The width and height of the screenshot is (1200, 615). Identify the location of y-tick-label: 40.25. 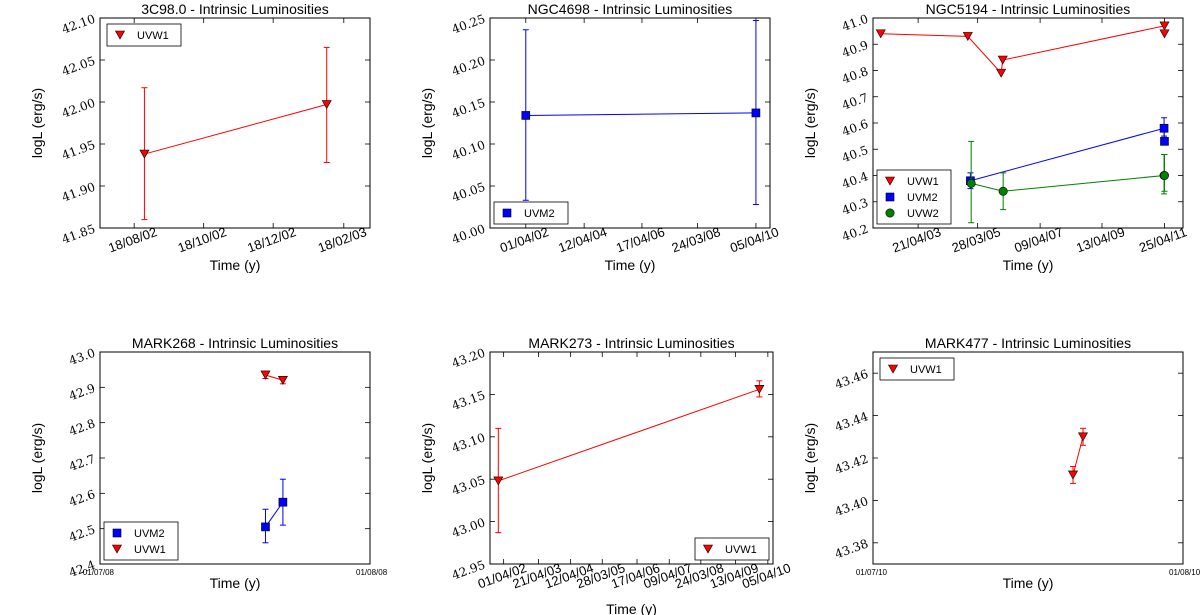
(468, 24).